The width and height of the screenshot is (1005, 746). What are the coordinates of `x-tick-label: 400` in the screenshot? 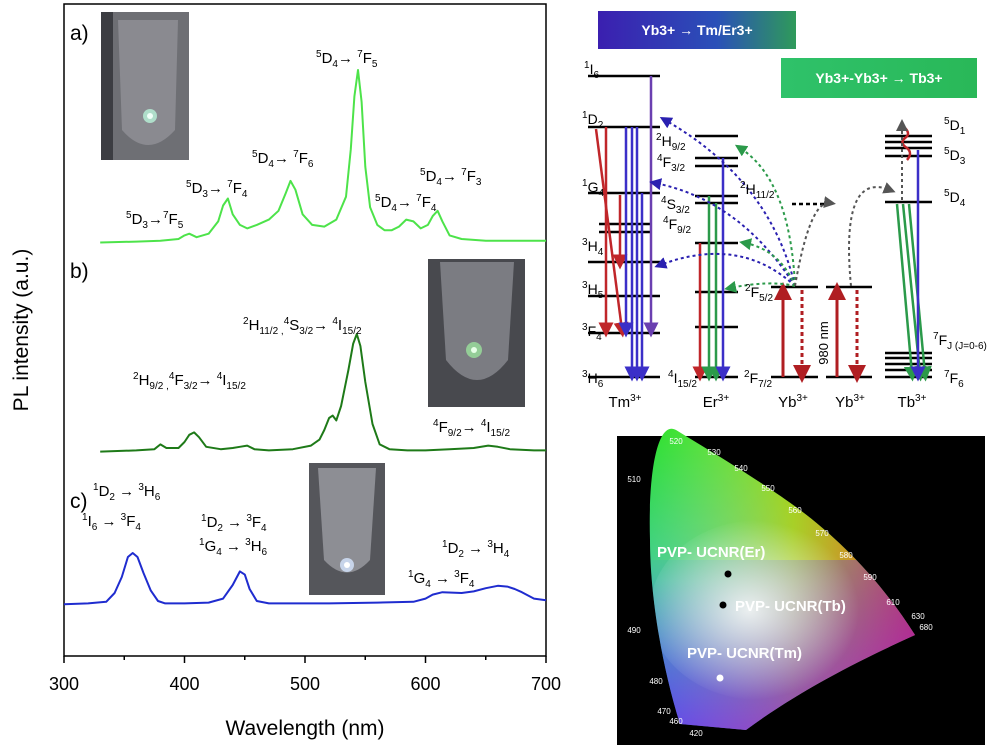 It's located at (184, 684).